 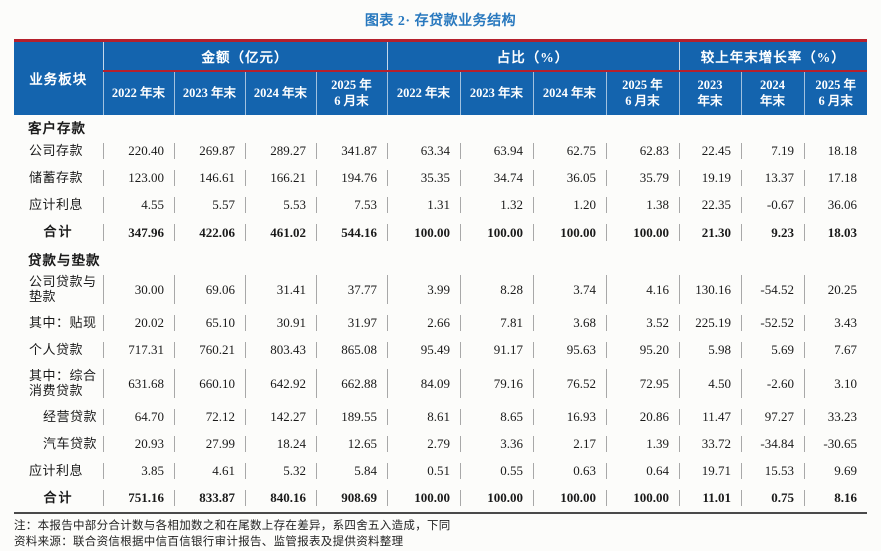 I want to click on cell-value: 12.65, so click(x=351, y=444).